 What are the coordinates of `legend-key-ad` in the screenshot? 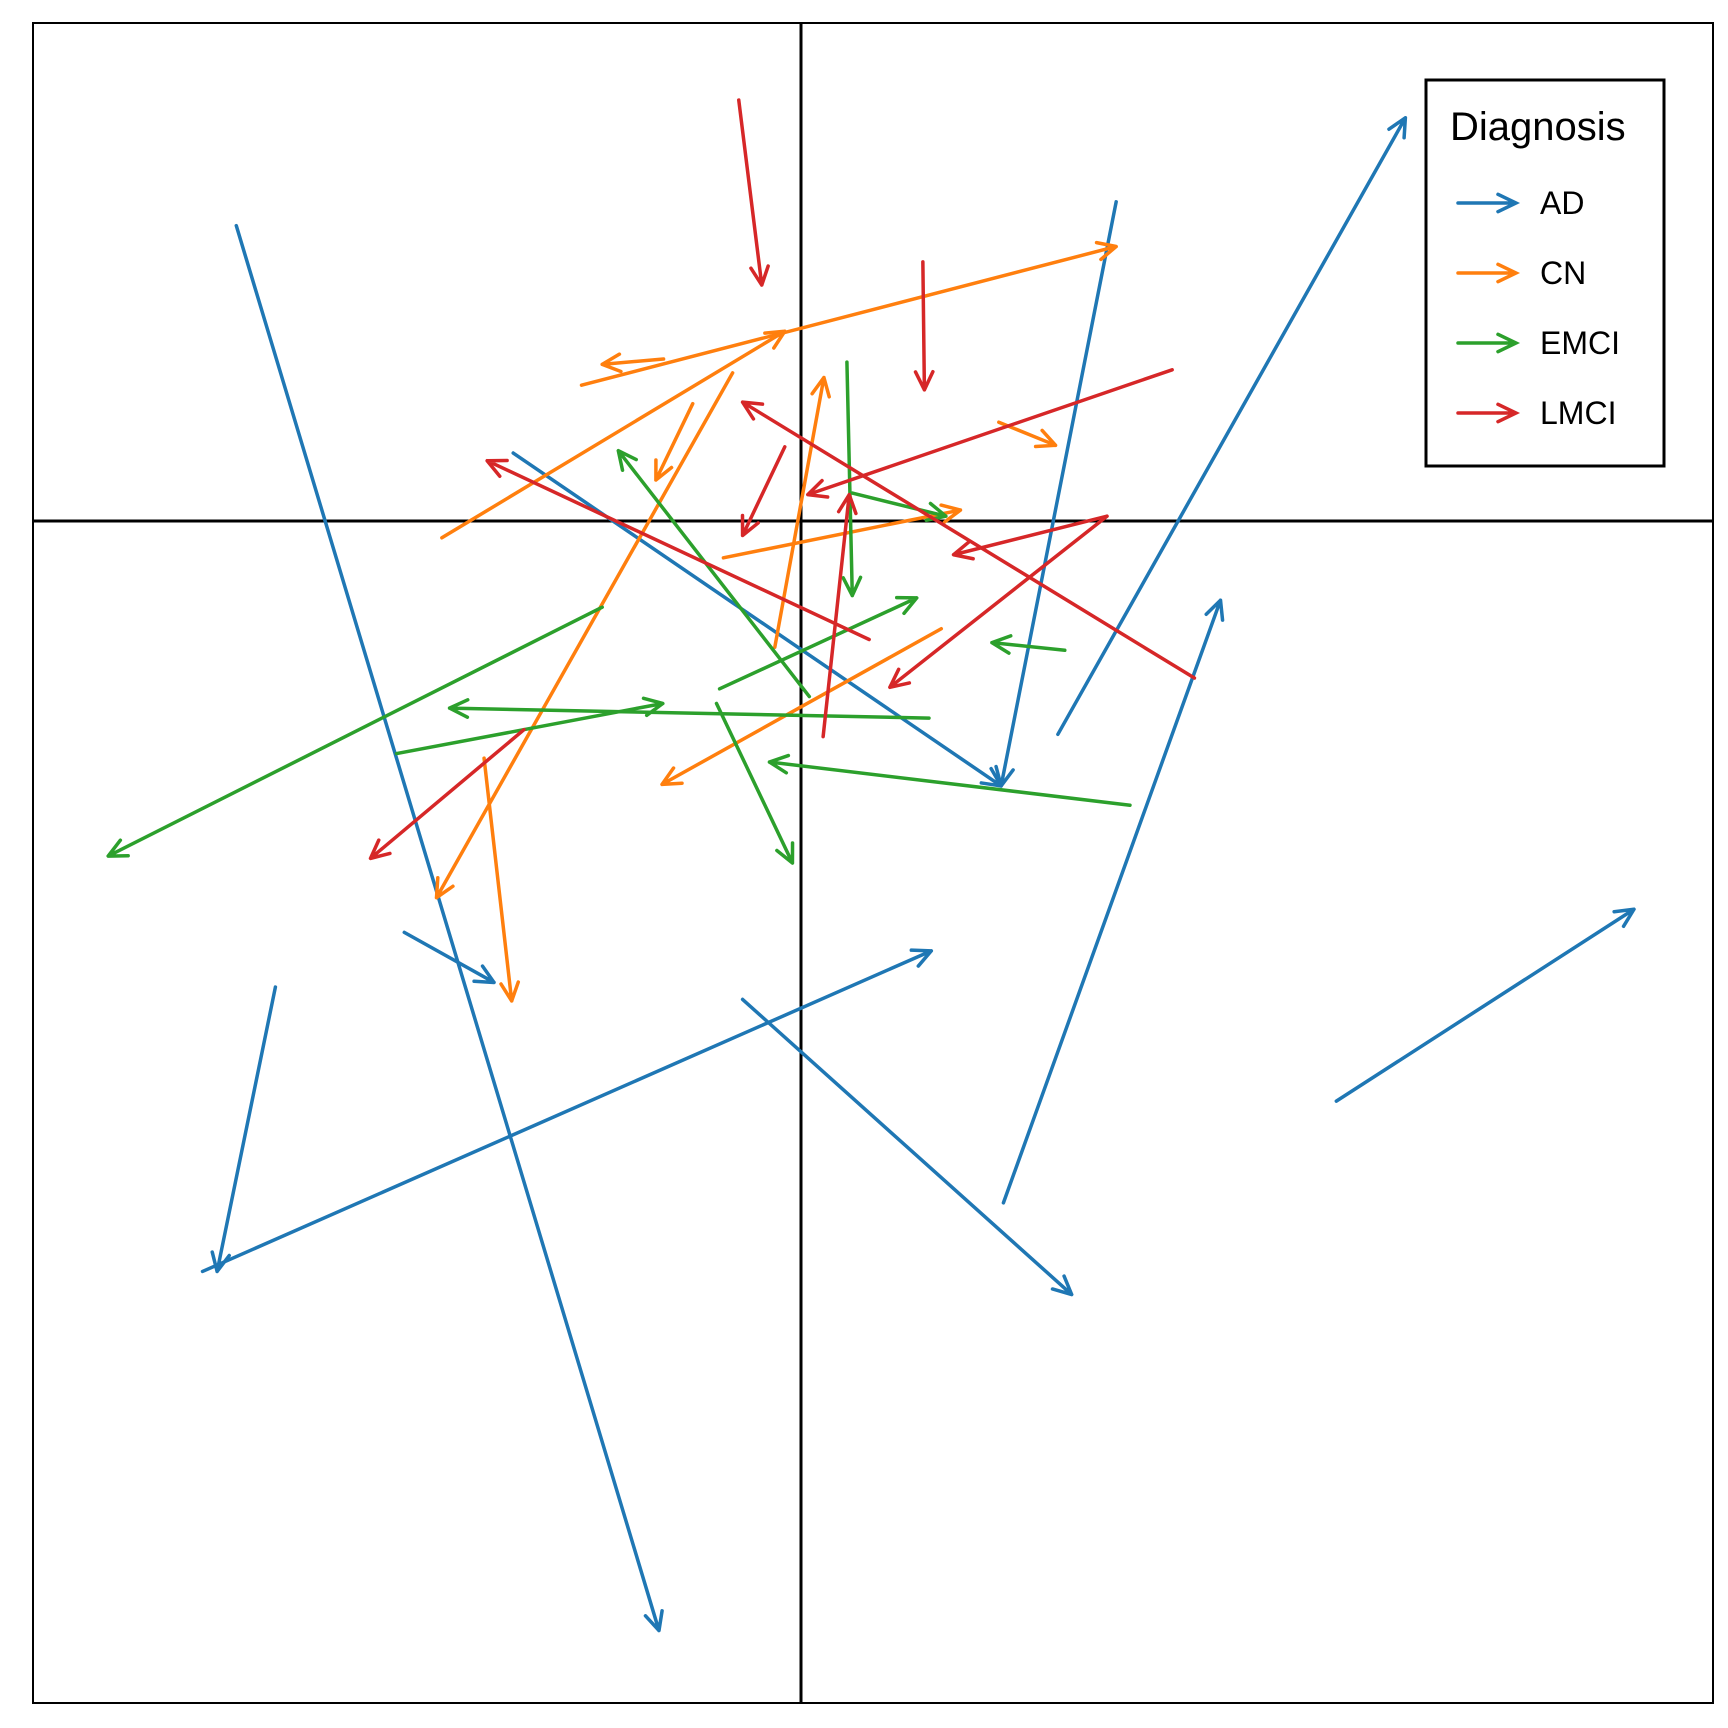 It's located at (1488, 203).